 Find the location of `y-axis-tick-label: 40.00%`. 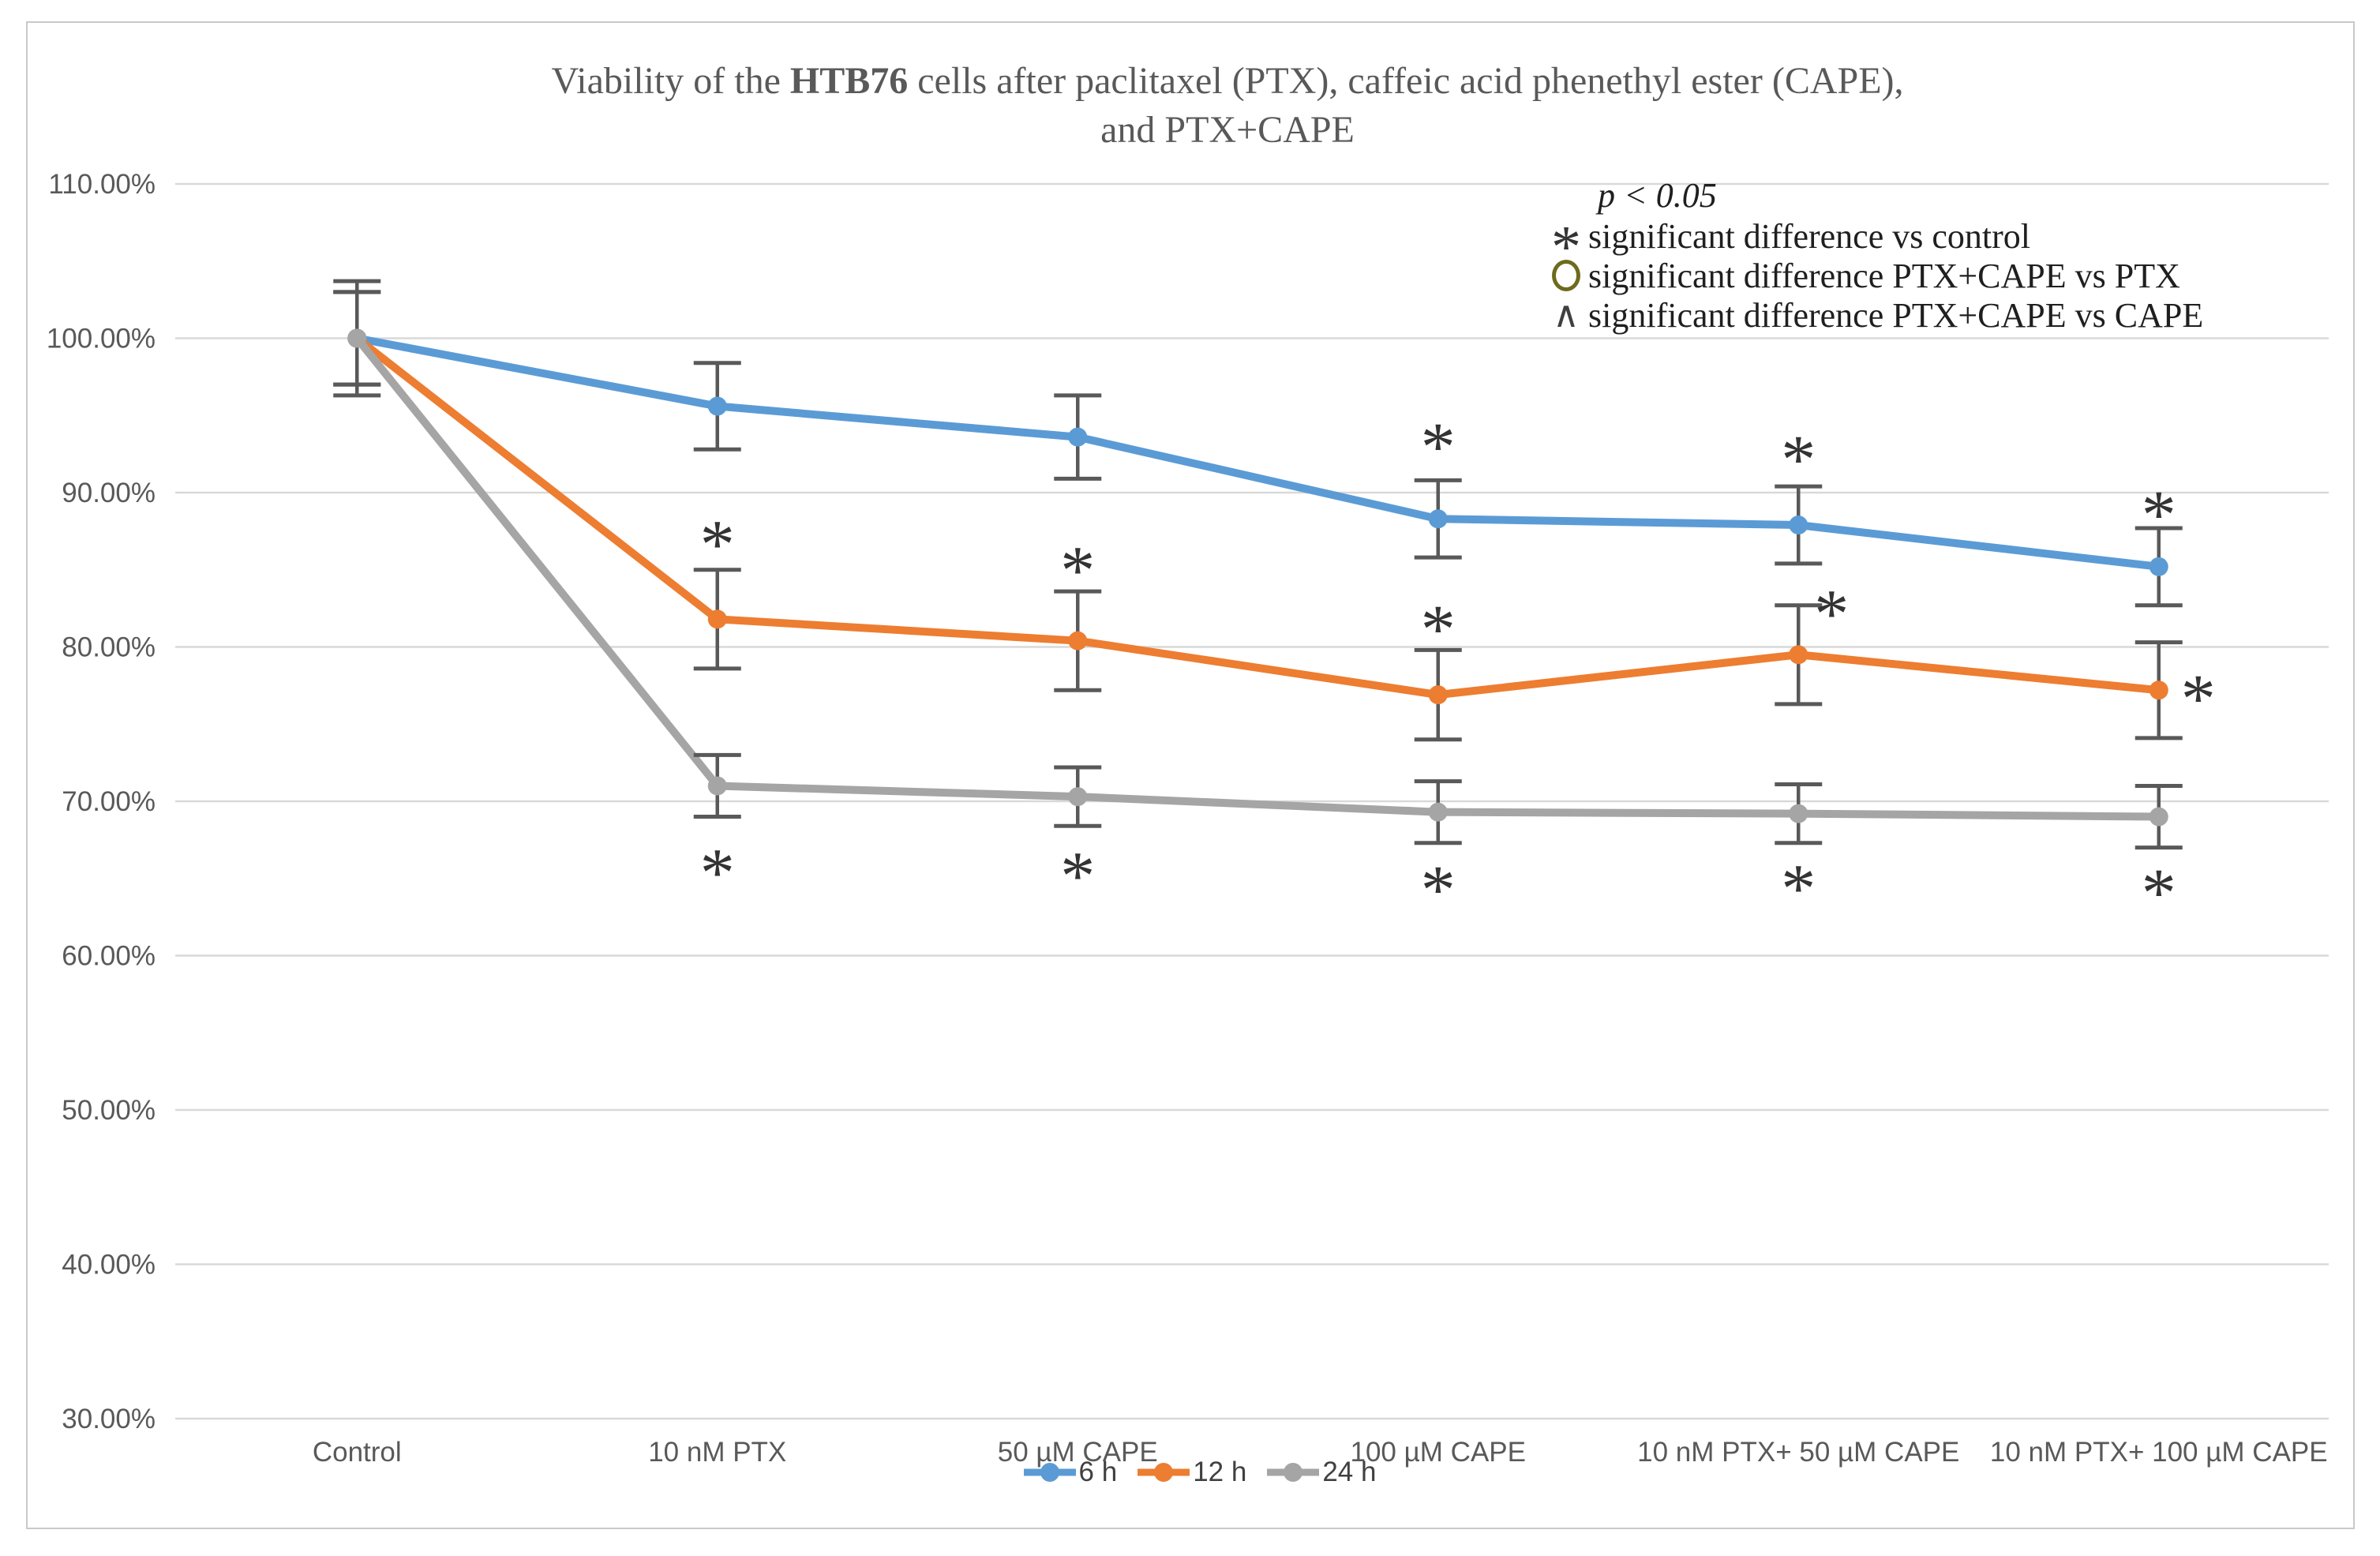

y-axis-tick-label: 40.00% is located at coordinates (109, 1265).